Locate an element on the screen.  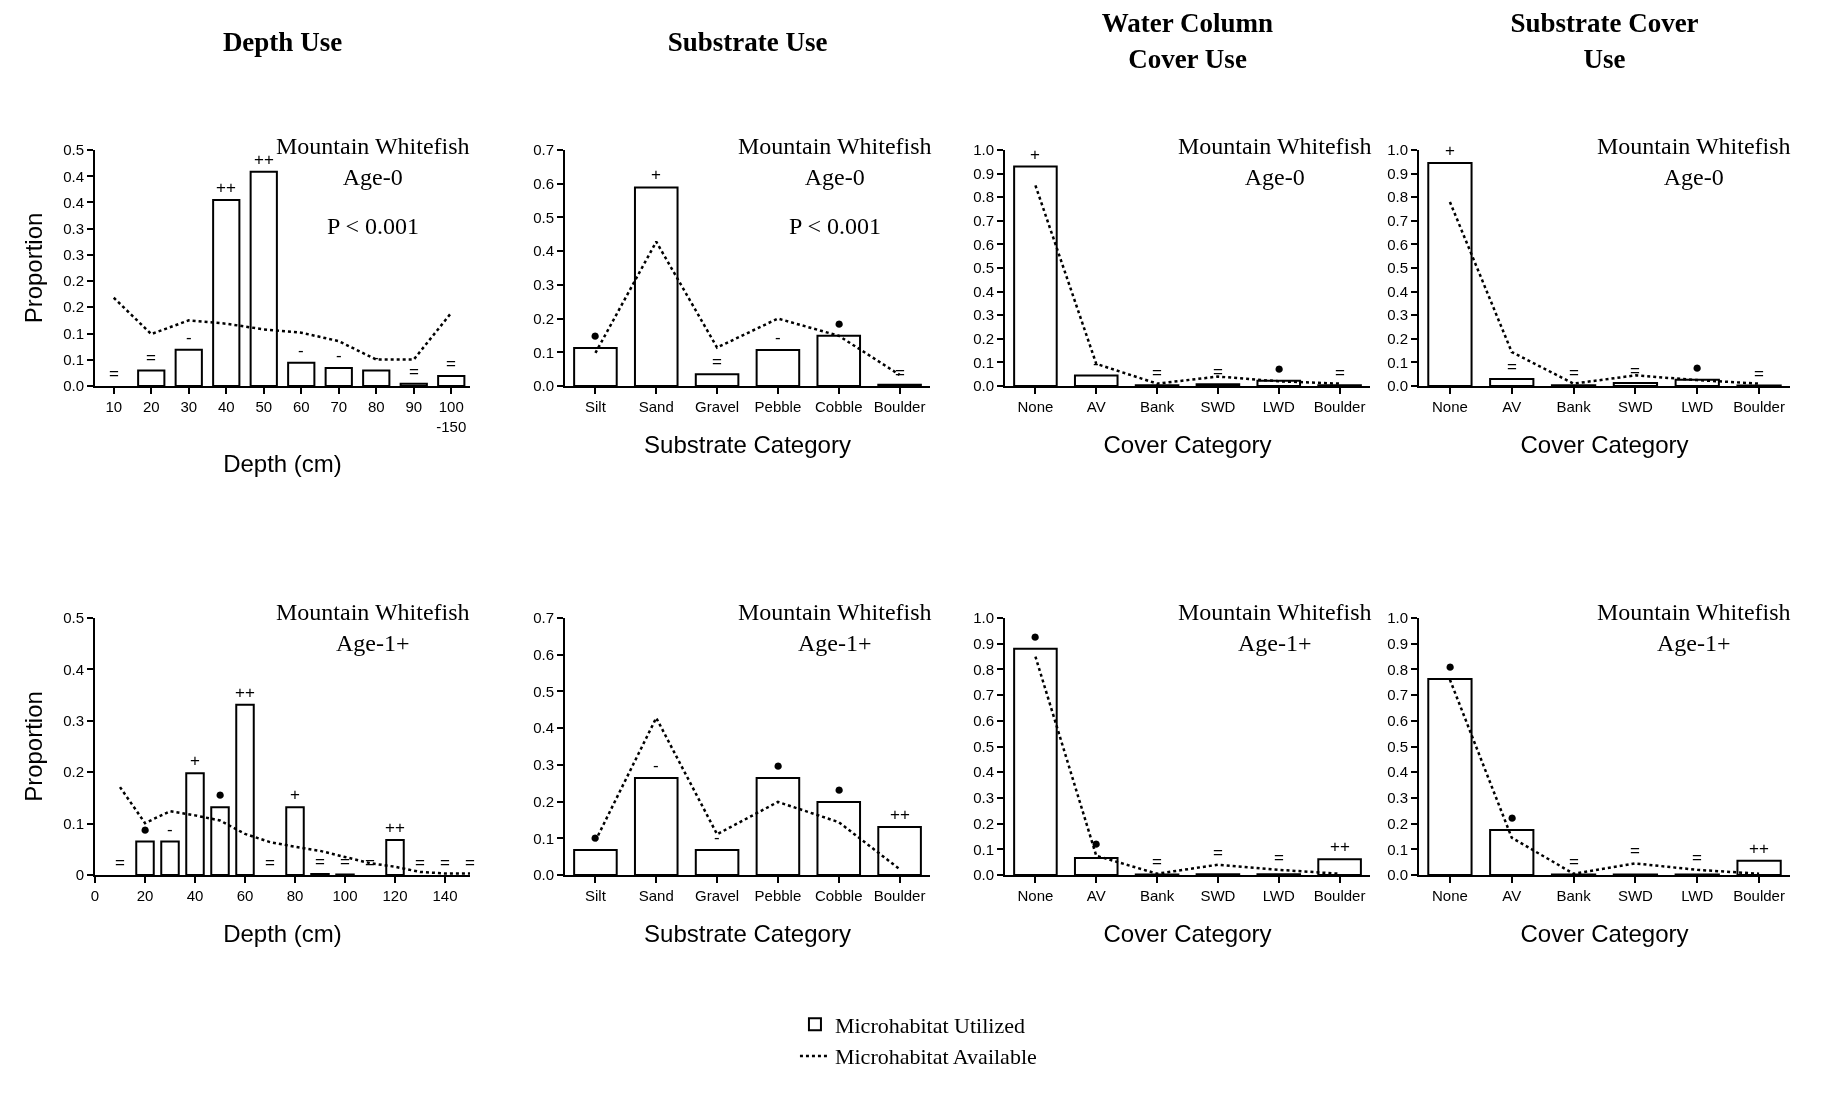
chart-title: Depth Use is located at coordinates (282, 42).